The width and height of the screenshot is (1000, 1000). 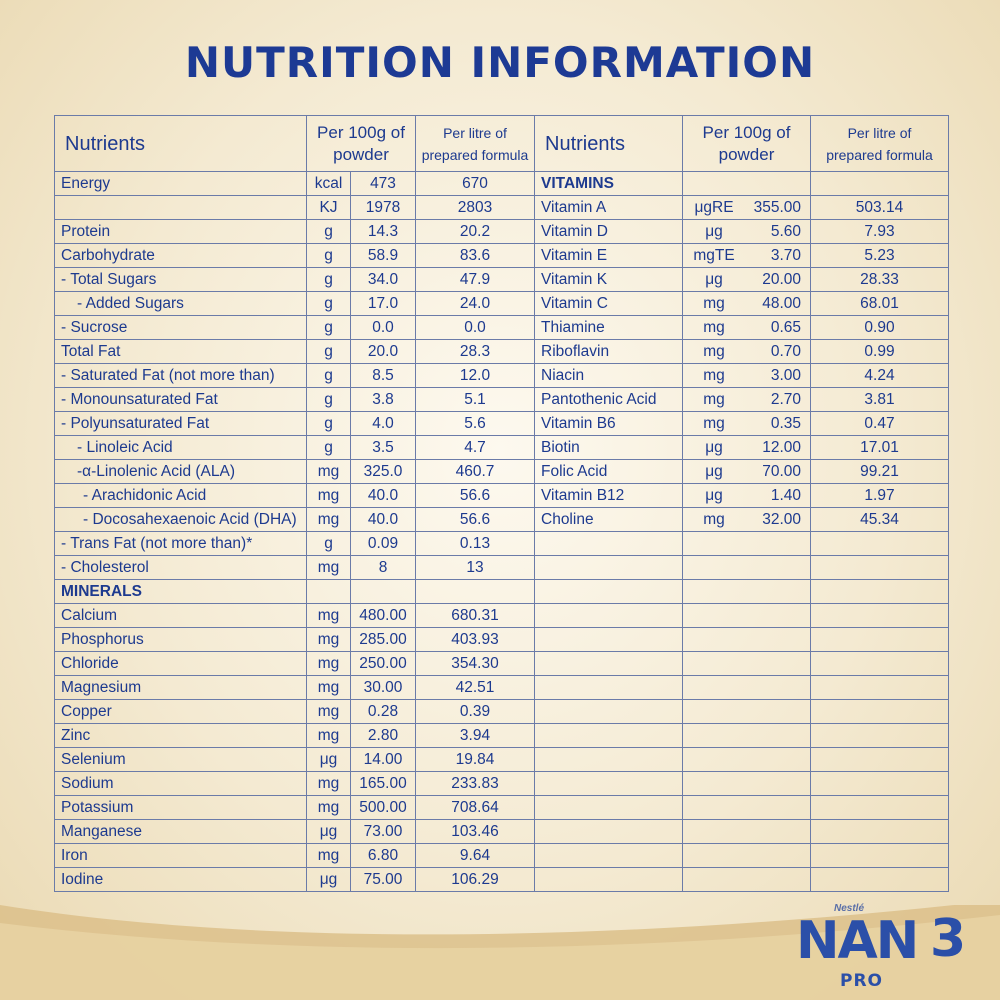 I want to click on nutrient-name-right: Thiamine, so click(x=608, y=327).